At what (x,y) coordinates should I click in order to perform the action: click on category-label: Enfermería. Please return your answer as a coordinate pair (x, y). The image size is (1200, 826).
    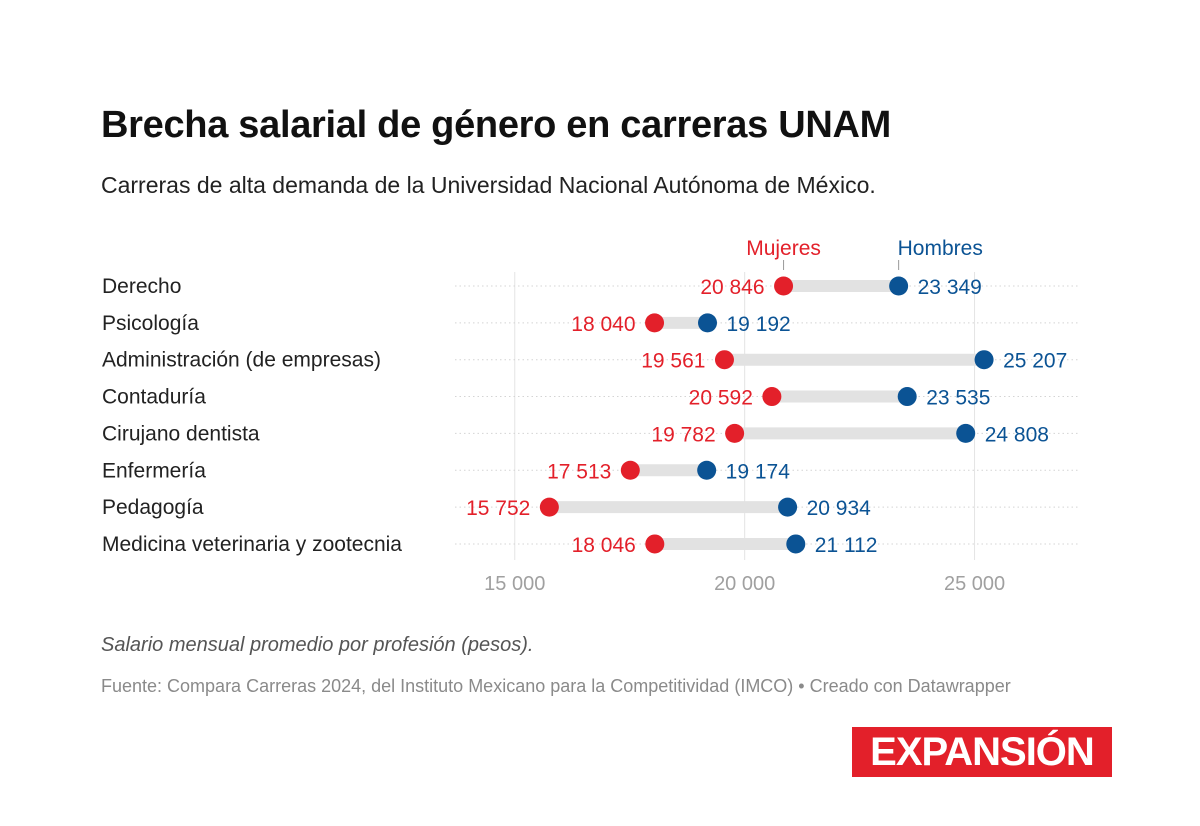
    Looking at the image, I should click on (154, 470).